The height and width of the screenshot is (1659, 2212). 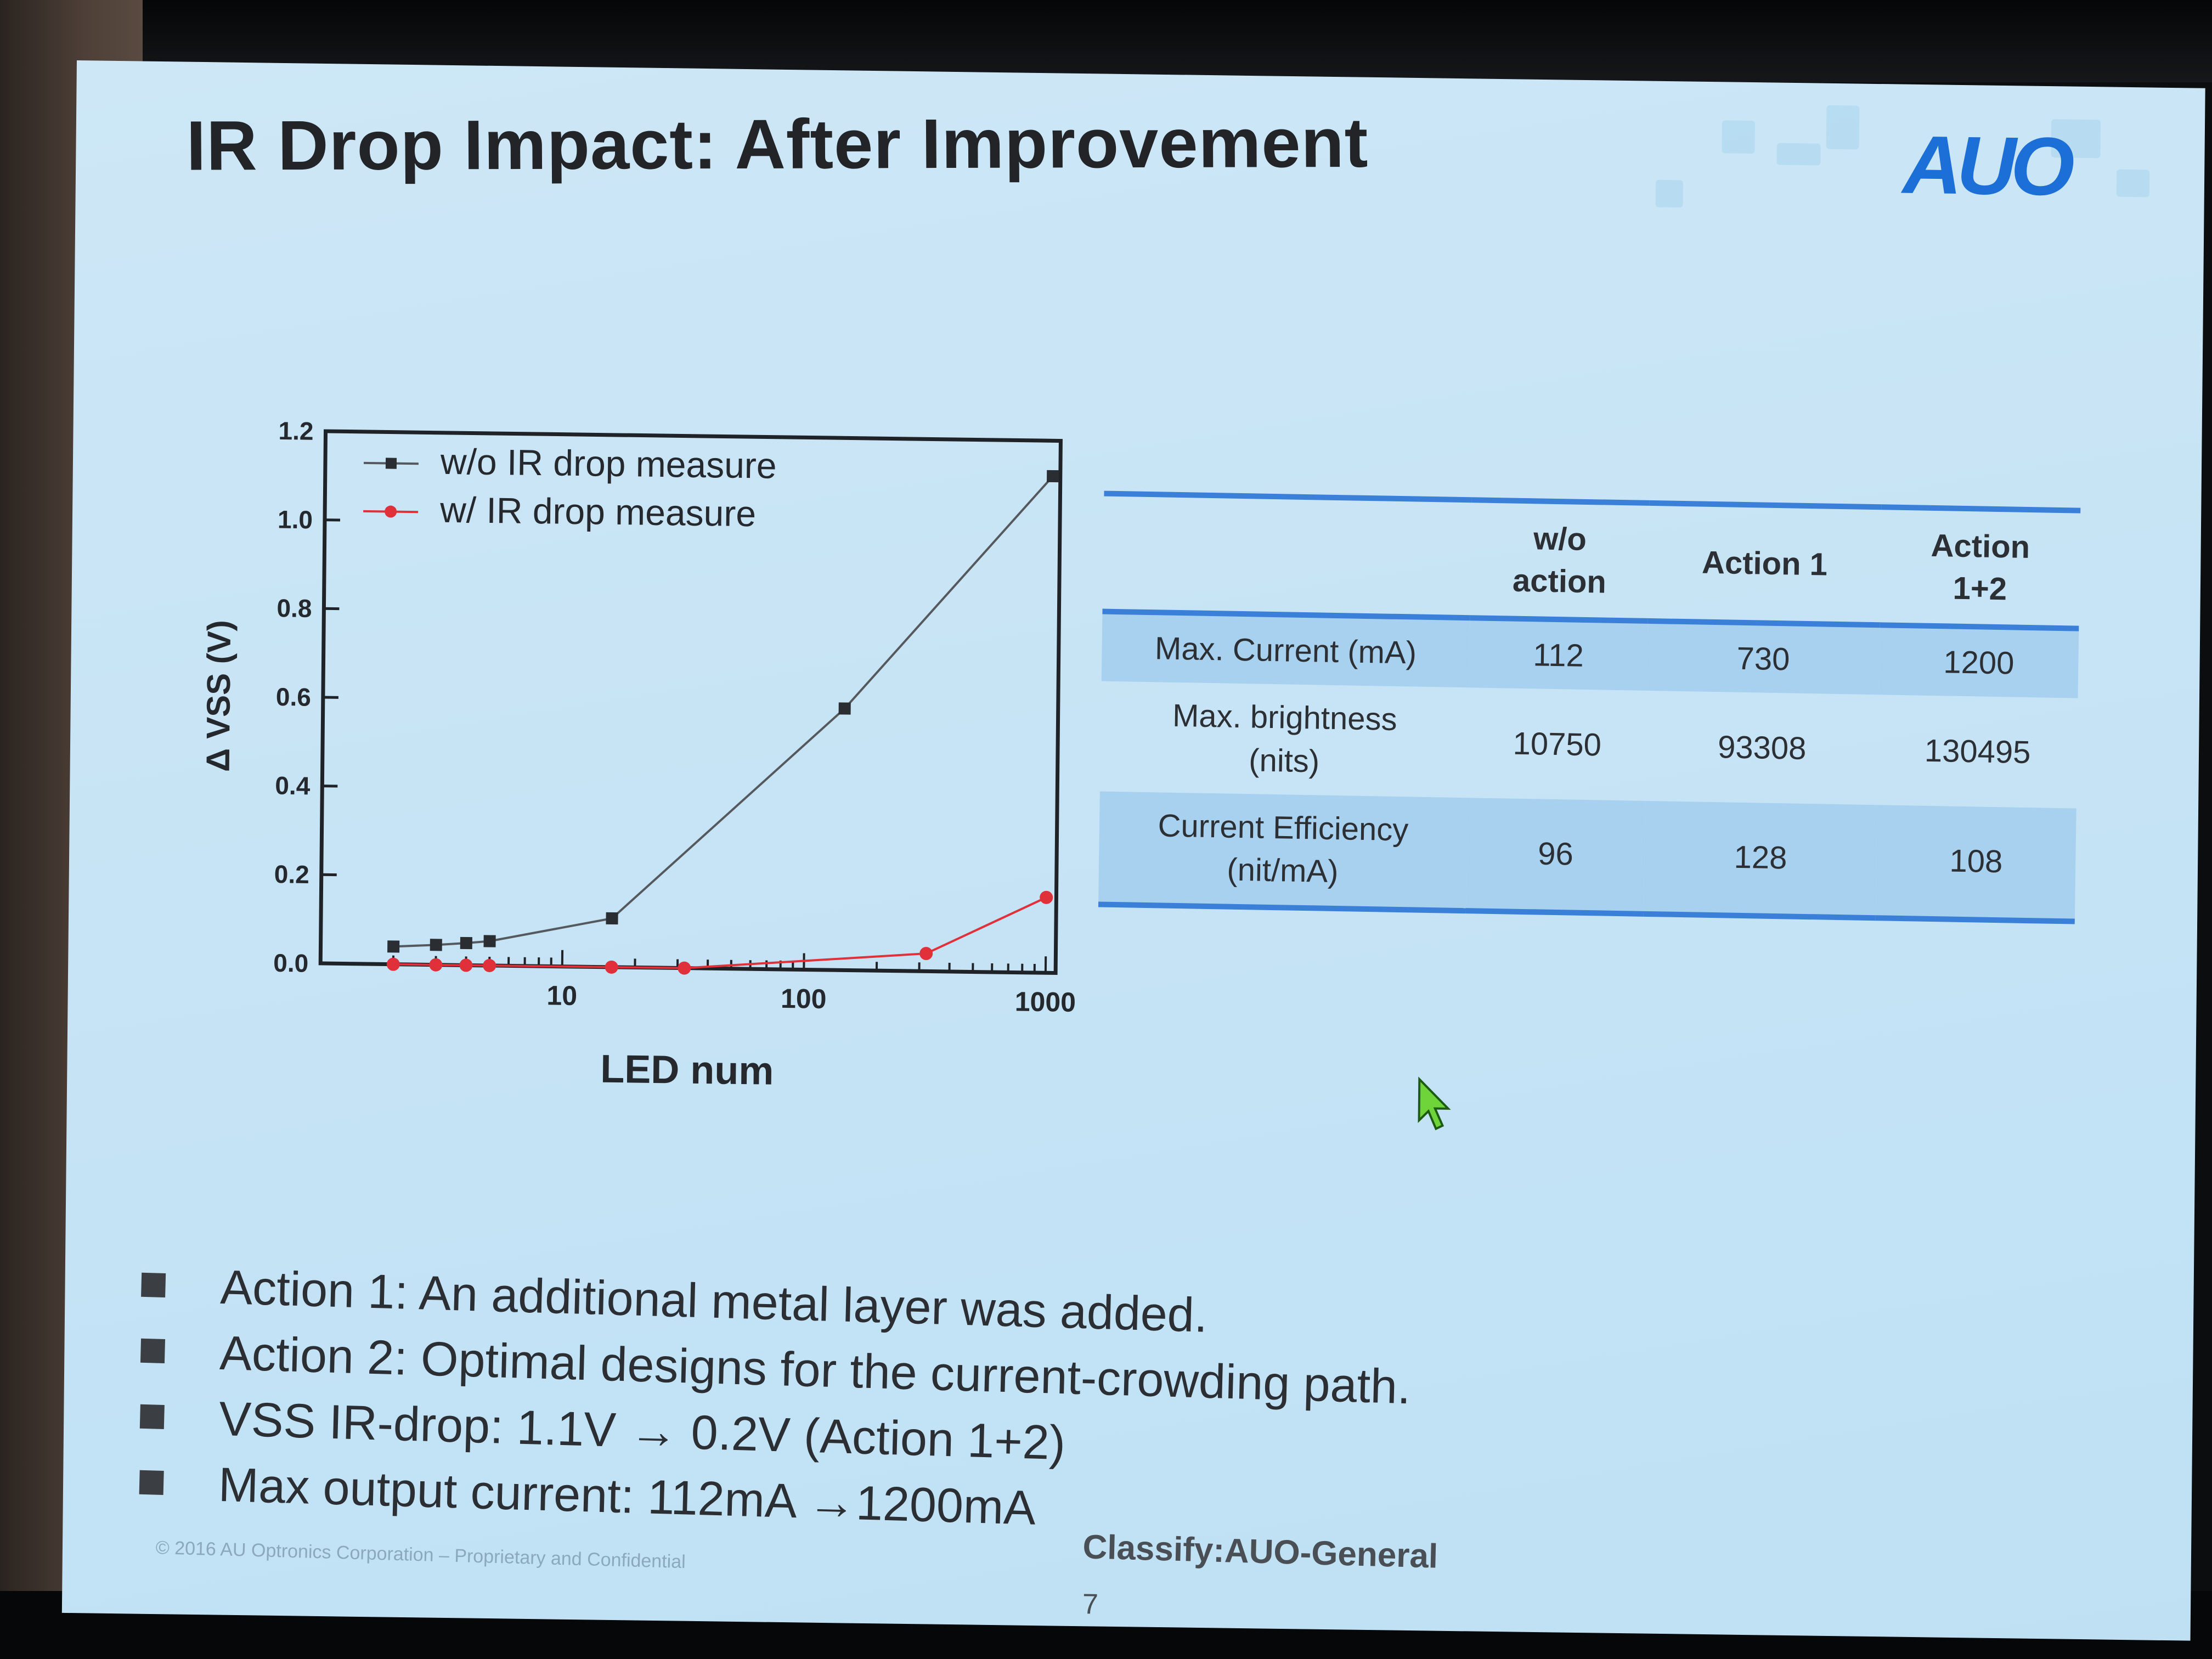 What do you see at coordinates (1978, 661) in the screenshot?
I see `table-cell: 1200` at bounding box center [1978, 661].